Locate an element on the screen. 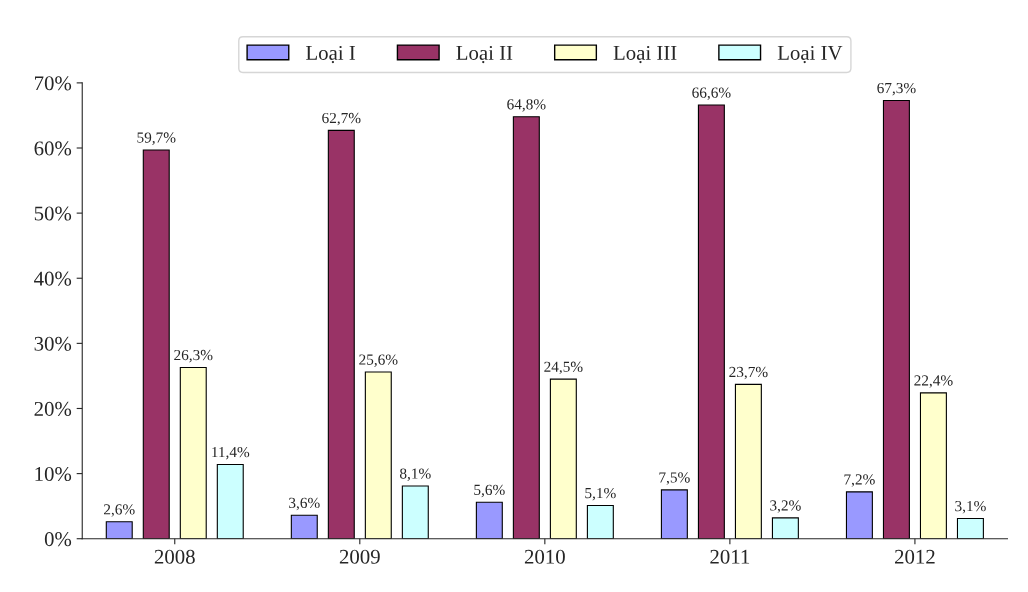 The width and height of the screenshot is (1028, 592). y-tick-label: 0% is located at coordinates (58, 539).